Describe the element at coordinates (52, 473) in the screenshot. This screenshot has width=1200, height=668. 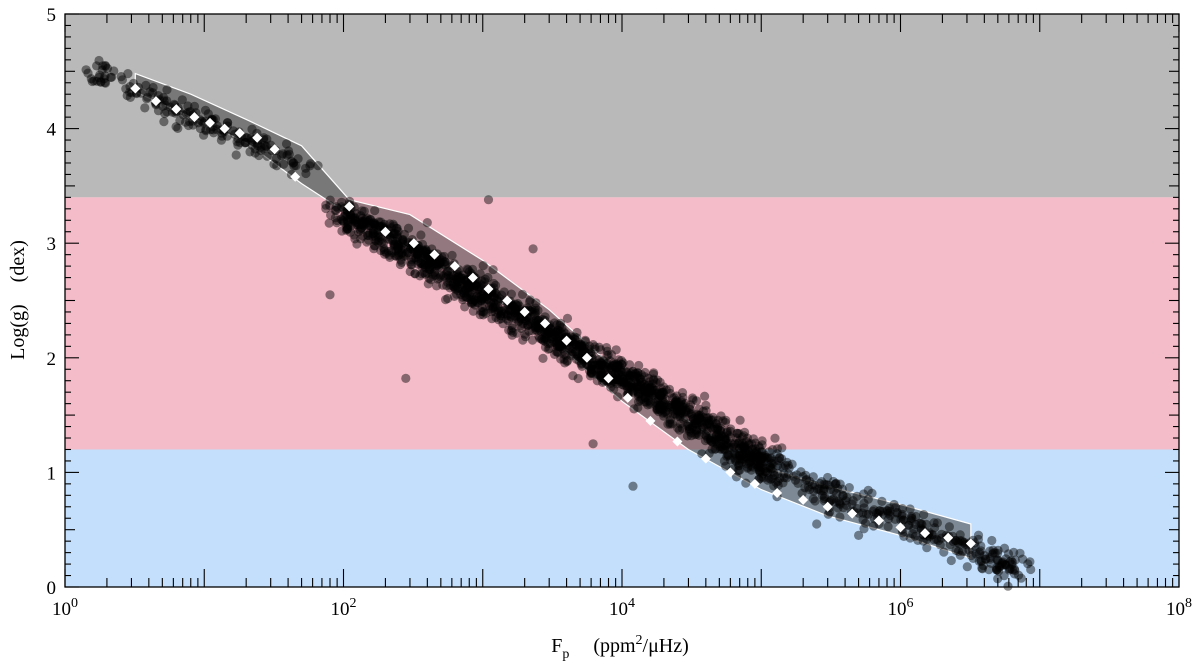
I see `y-tick-label: 1` at that location.